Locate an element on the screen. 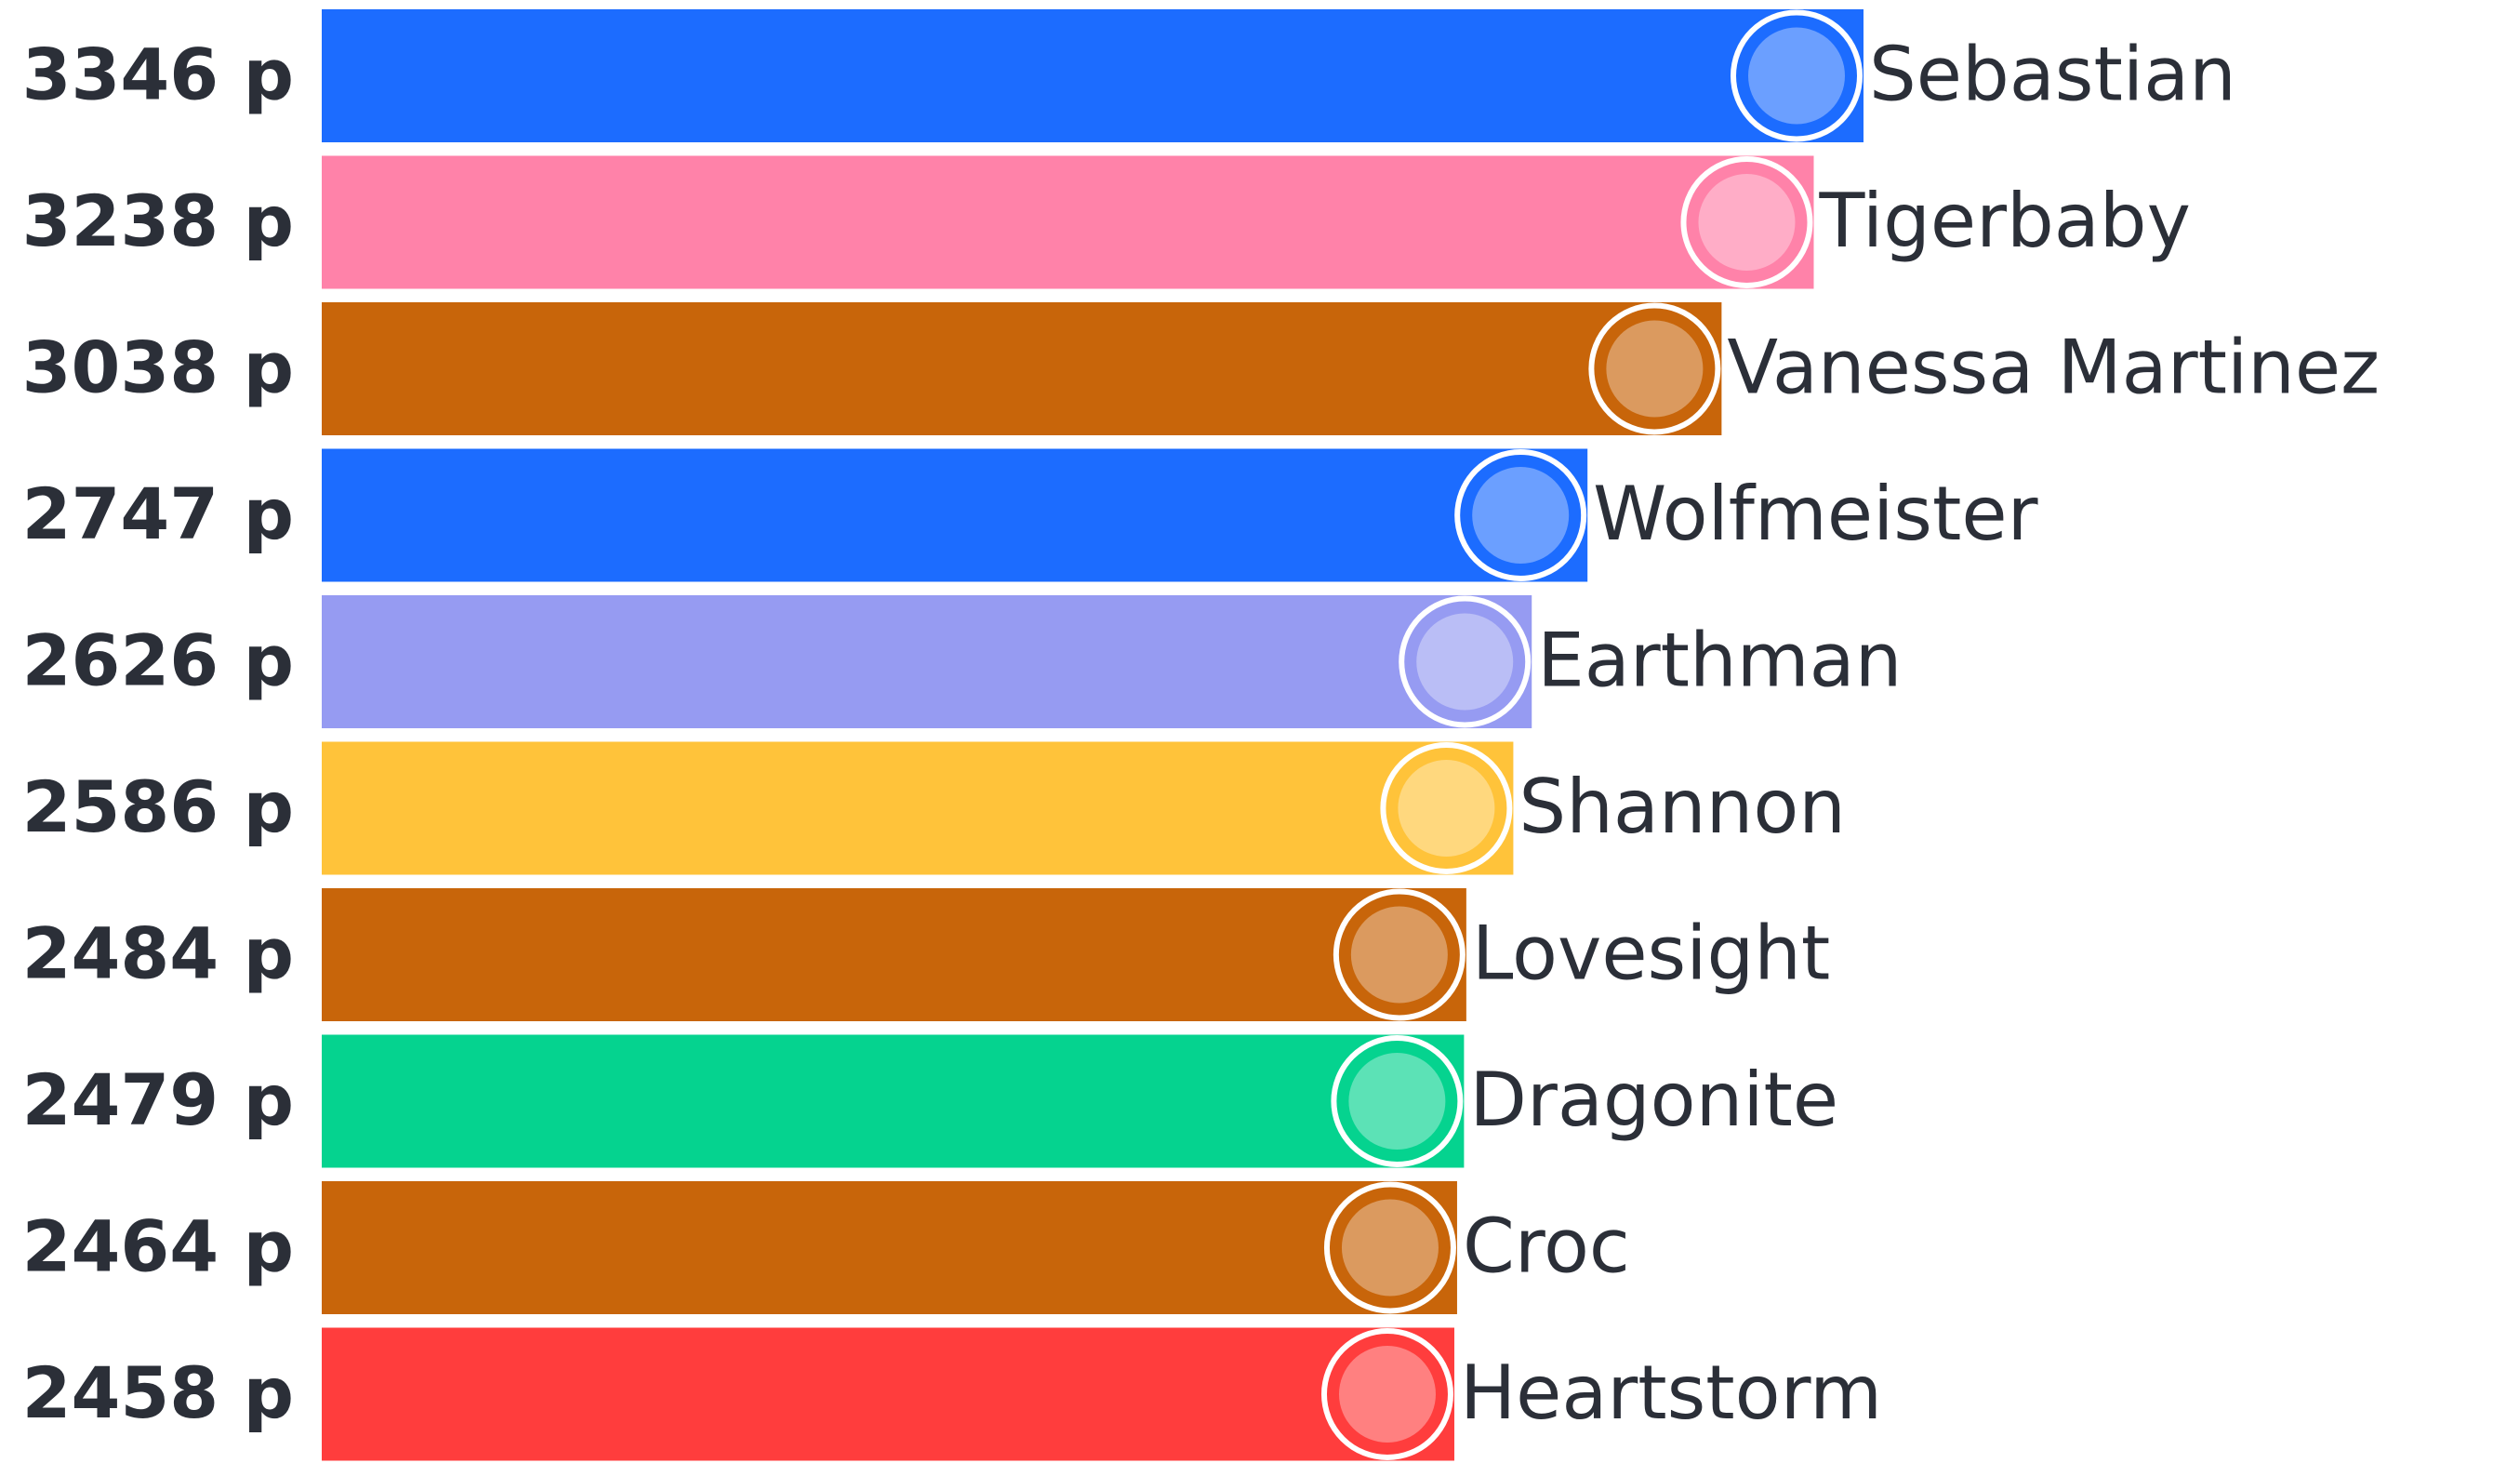 The height and width of the screenshot is (1463, 2520). score-label: 2464 p is located at coordinates (158, 1246).